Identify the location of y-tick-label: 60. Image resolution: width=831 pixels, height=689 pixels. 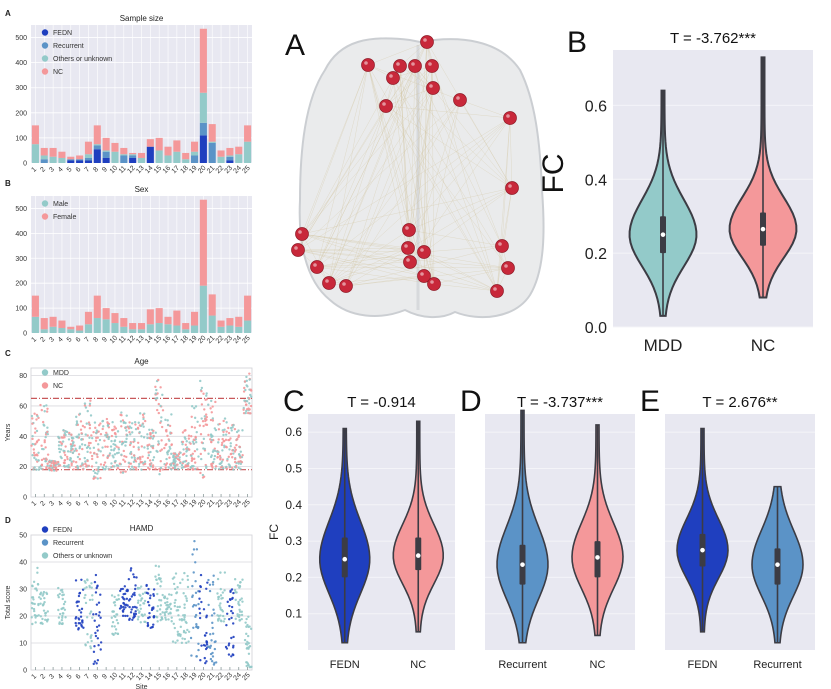
(23, 406).